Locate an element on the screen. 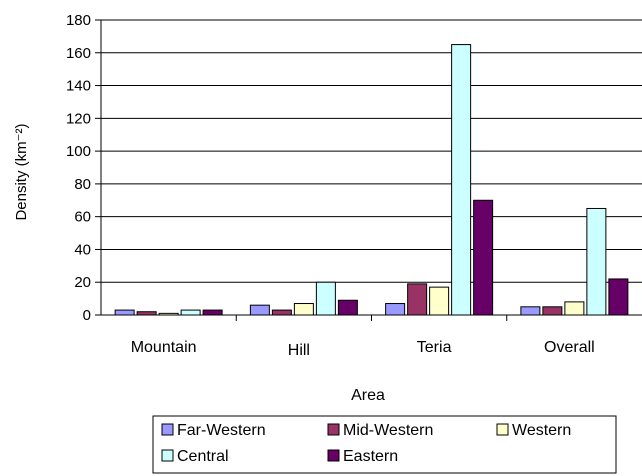 This screenshot has width=642, height=476. bar-eastern-hill is located at coordinates (347, 307).